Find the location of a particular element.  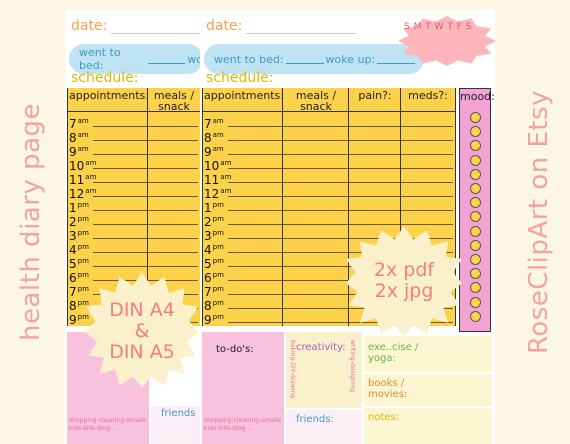

back-hour-row: 9am is located at coordinates (79, 150).